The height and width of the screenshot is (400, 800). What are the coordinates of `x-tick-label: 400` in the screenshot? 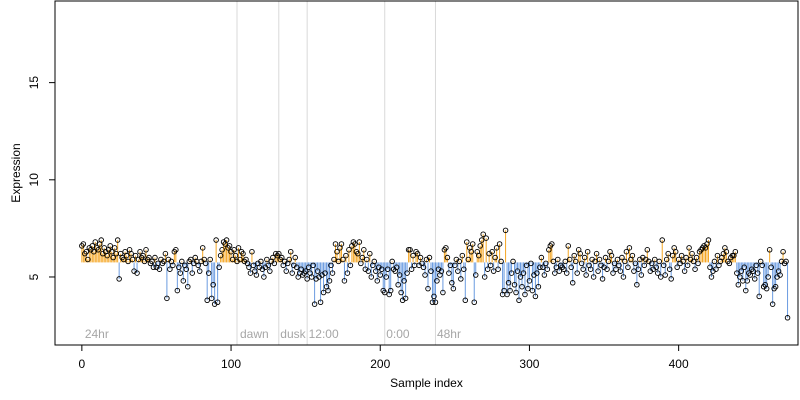 It's located at (679, 364).